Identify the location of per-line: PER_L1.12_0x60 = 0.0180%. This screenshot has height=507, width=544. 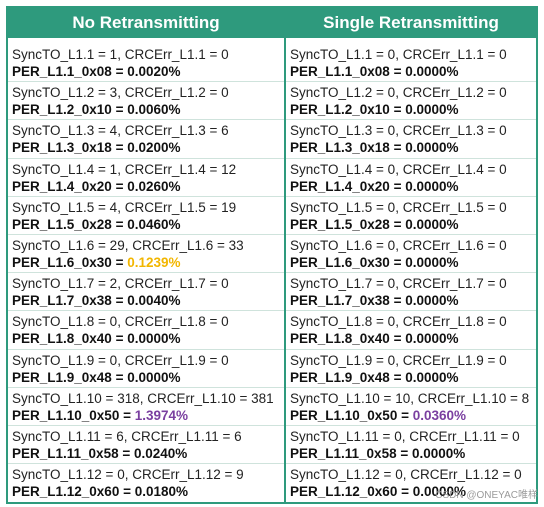
(100, 492).